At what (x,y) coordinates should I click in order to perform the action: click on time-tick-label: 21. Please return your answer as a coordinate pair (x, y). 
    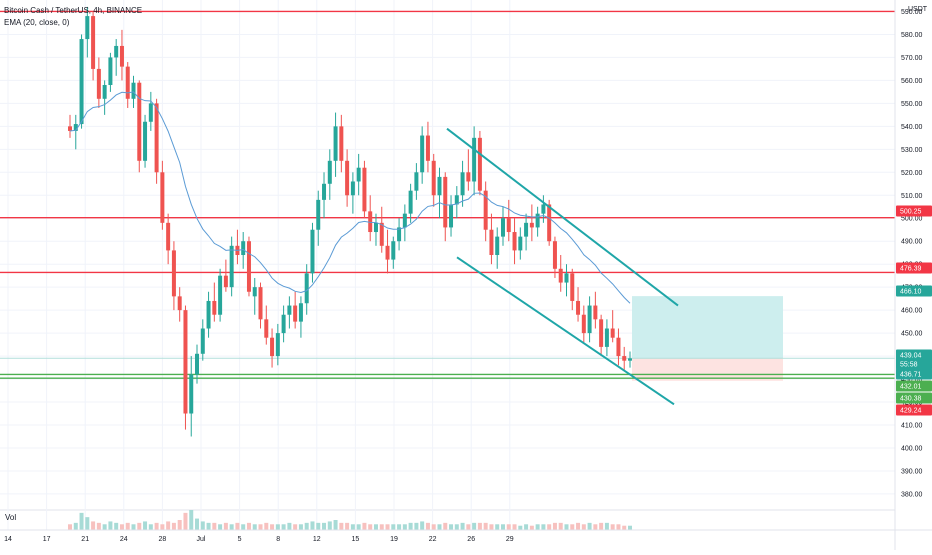
    Looking at the image, I should click on (85, 539).